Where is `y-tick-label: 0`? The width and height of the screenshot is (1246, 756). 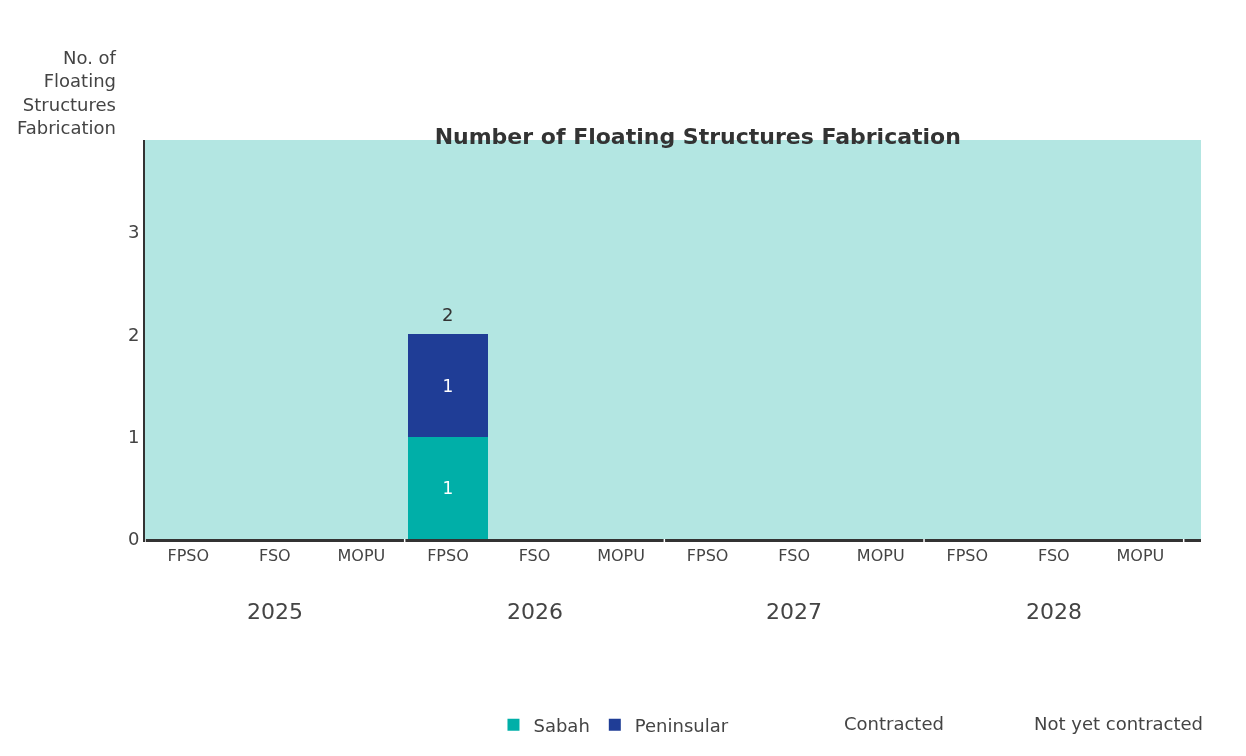
y-tick-label: 0 is located at coordinates (133, 539).